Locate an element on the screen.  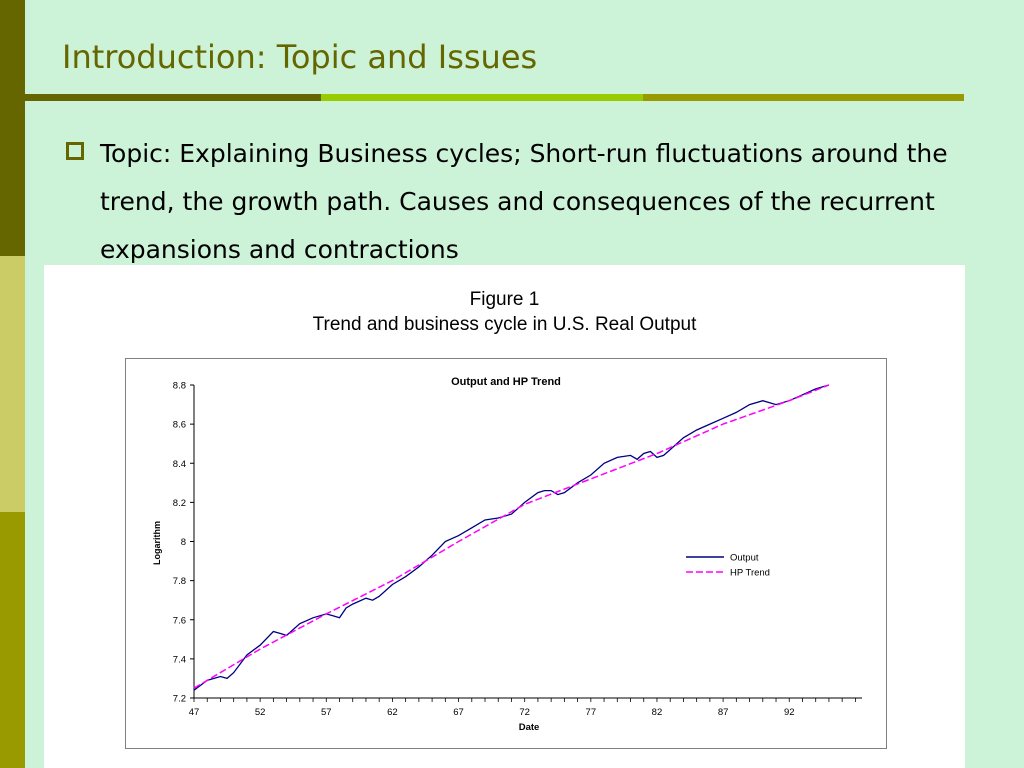
x-tick-label: 72 is located at coordinates (524, 712).